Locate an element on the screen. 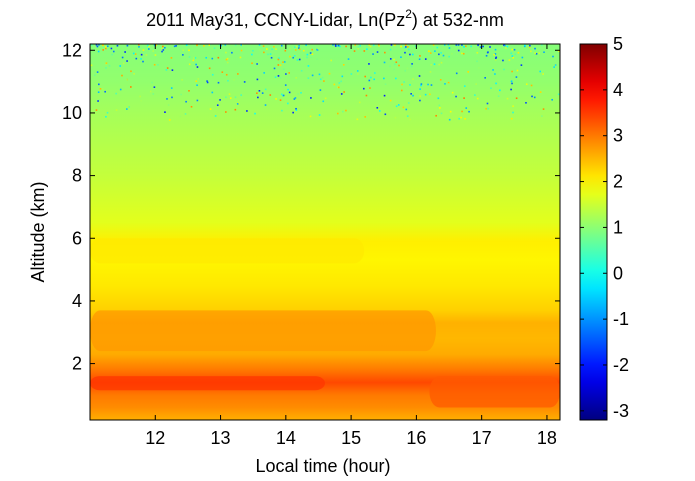  heatmap-noise is located at coordinates (325, 82).